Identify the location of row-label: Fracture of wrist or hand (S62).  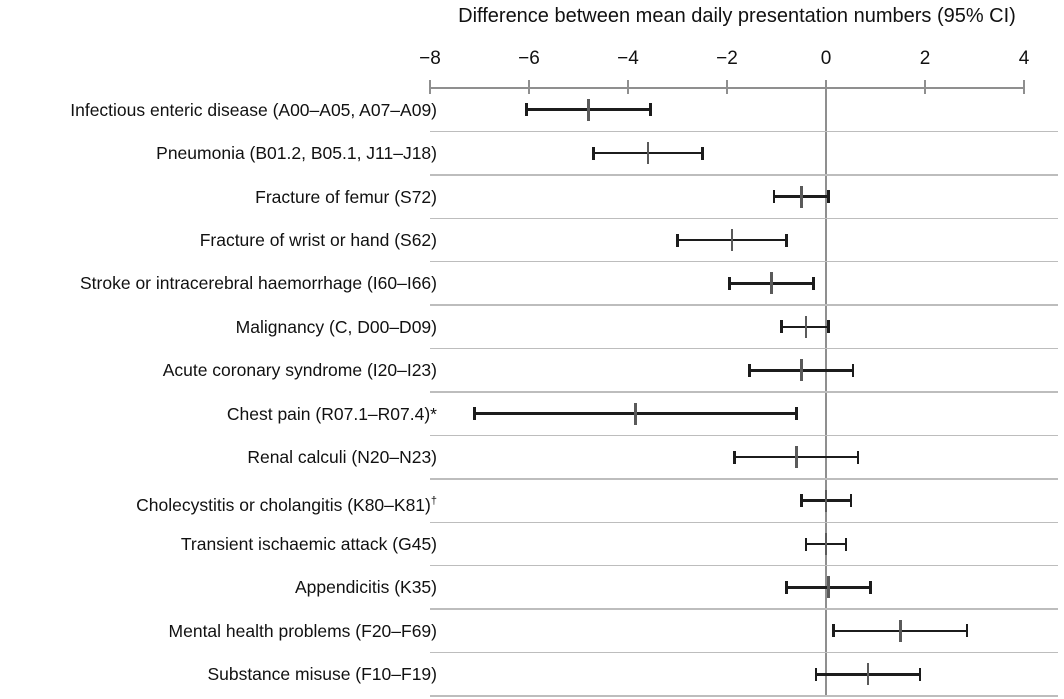
(218, 240).